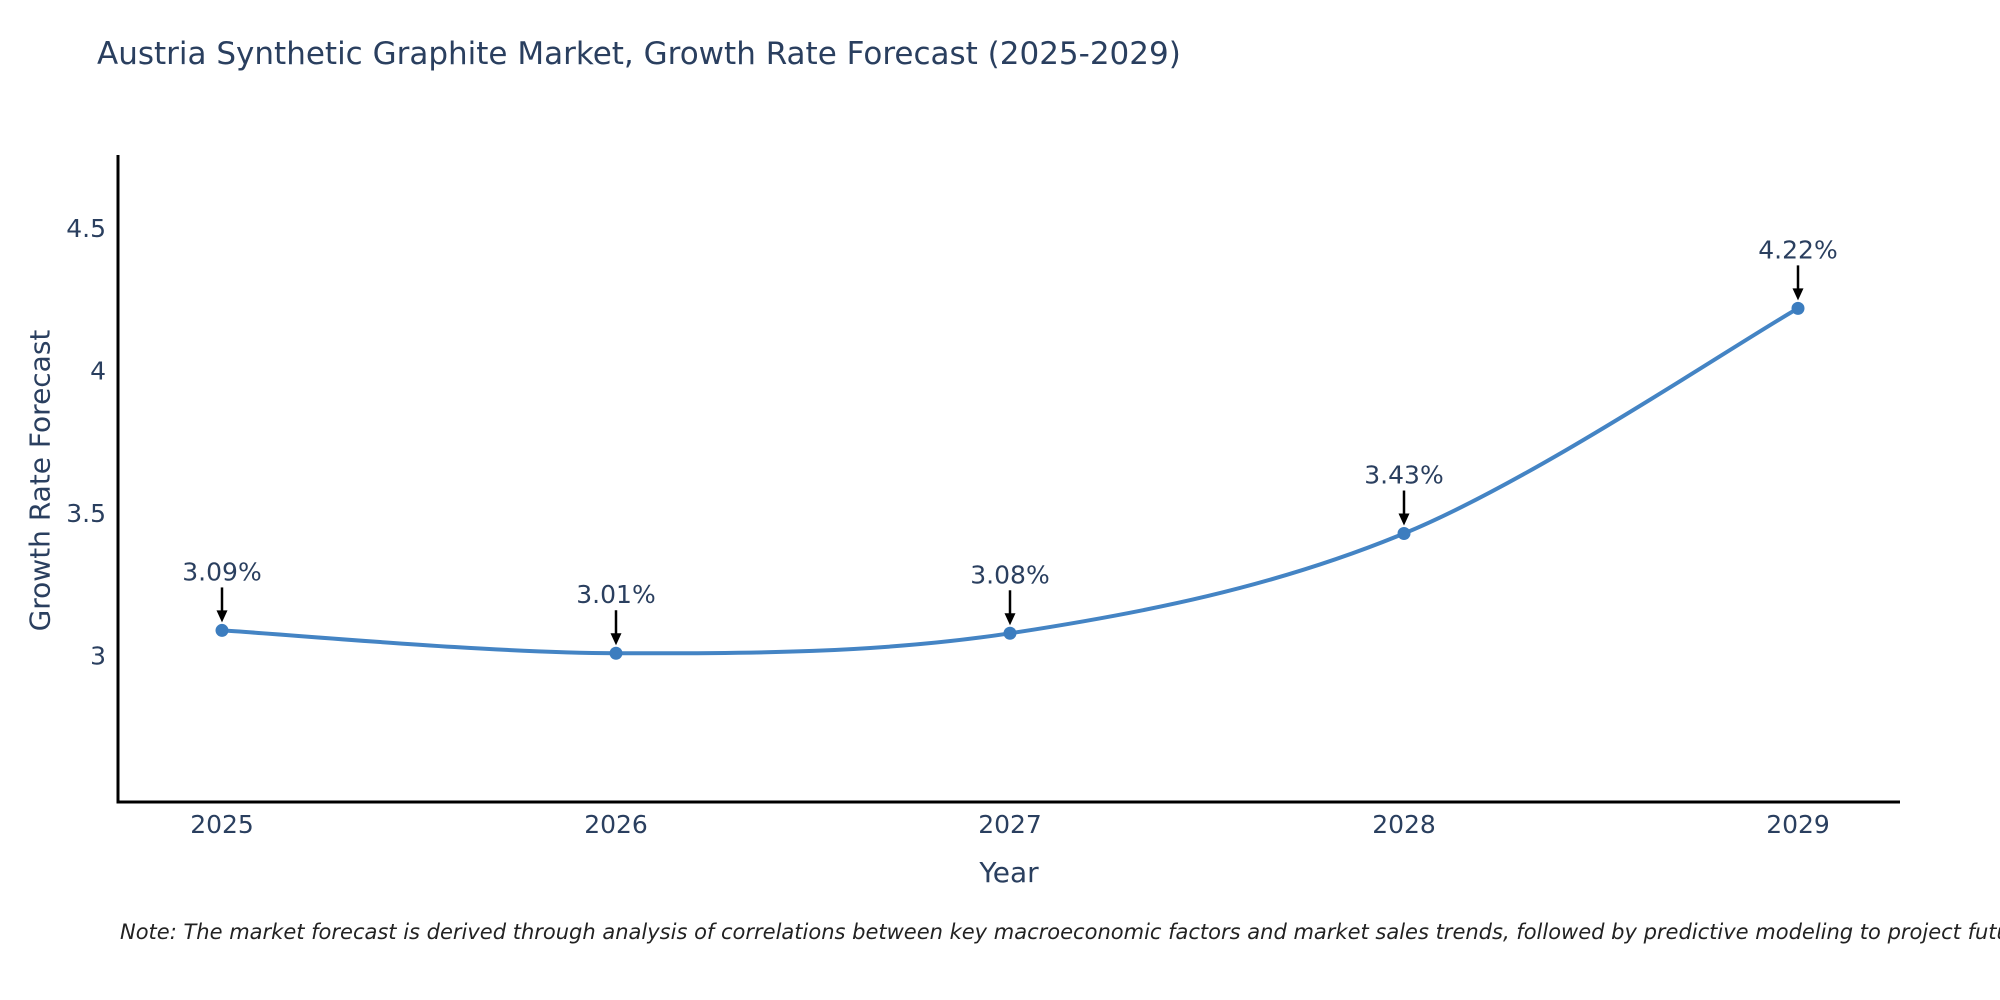 Image resolution: width=2000 pixels, height=1000 pixels. What do you see at coordinates (1797, 249) in the screenshot?
I see `point-value-label: 4.22%` at bounding box center [1797, 249].